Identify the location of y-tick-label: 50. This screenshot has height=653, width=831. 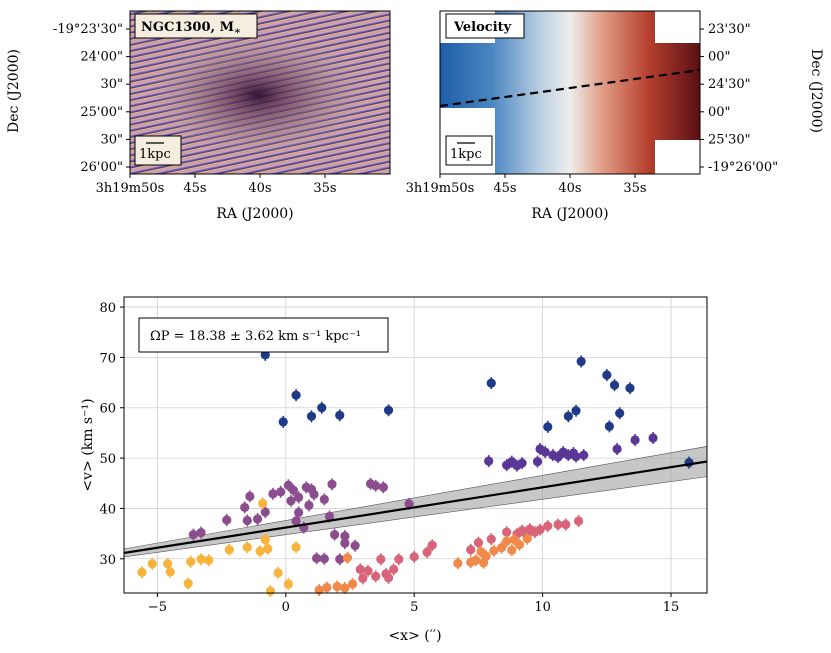
(107, 459).